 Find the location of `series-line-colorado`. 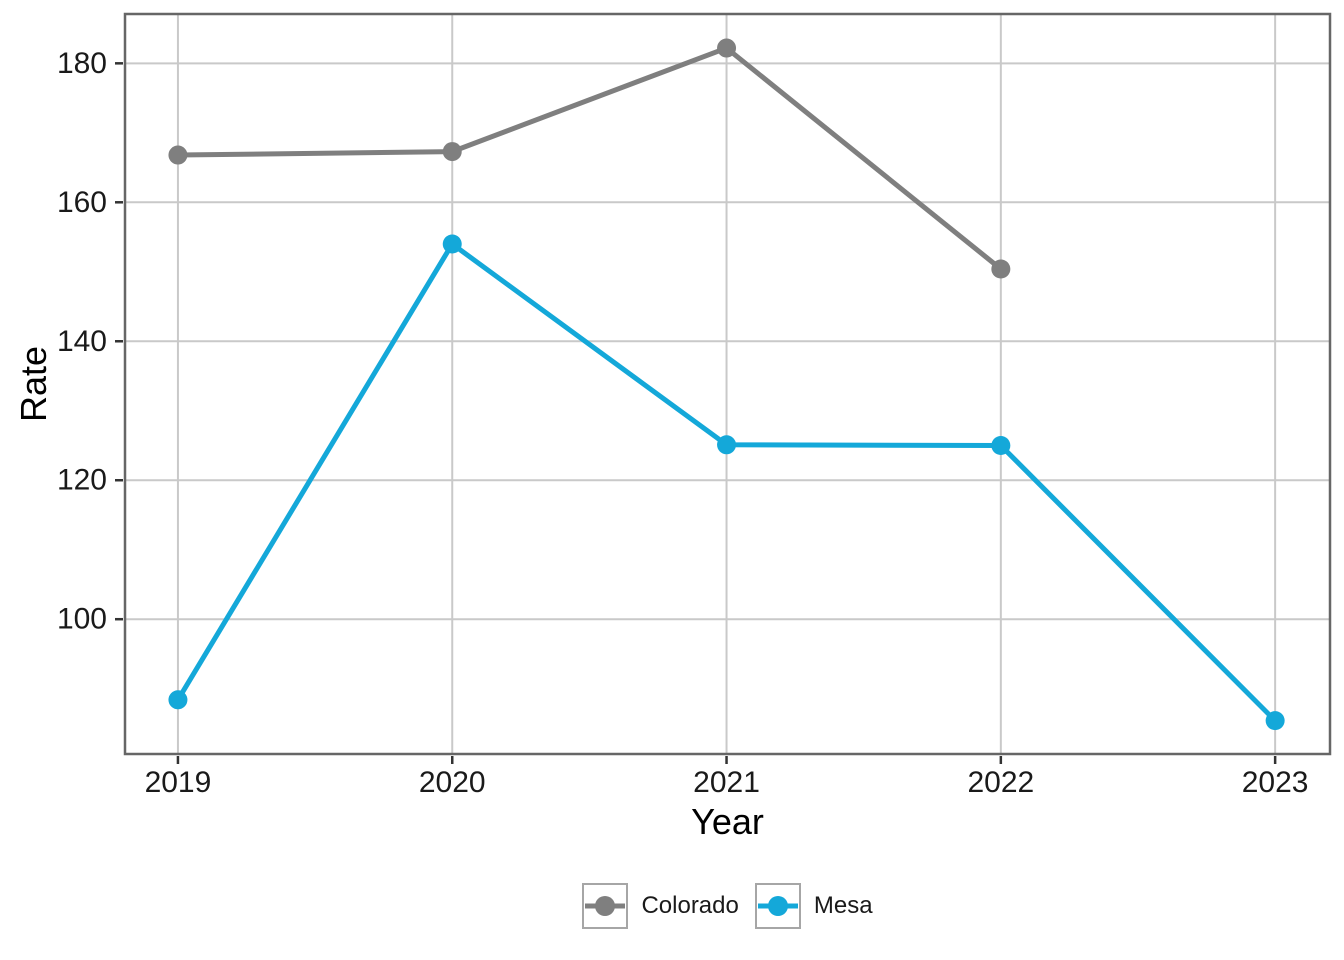

series-line-colorado is located at coordinates (590, 158).